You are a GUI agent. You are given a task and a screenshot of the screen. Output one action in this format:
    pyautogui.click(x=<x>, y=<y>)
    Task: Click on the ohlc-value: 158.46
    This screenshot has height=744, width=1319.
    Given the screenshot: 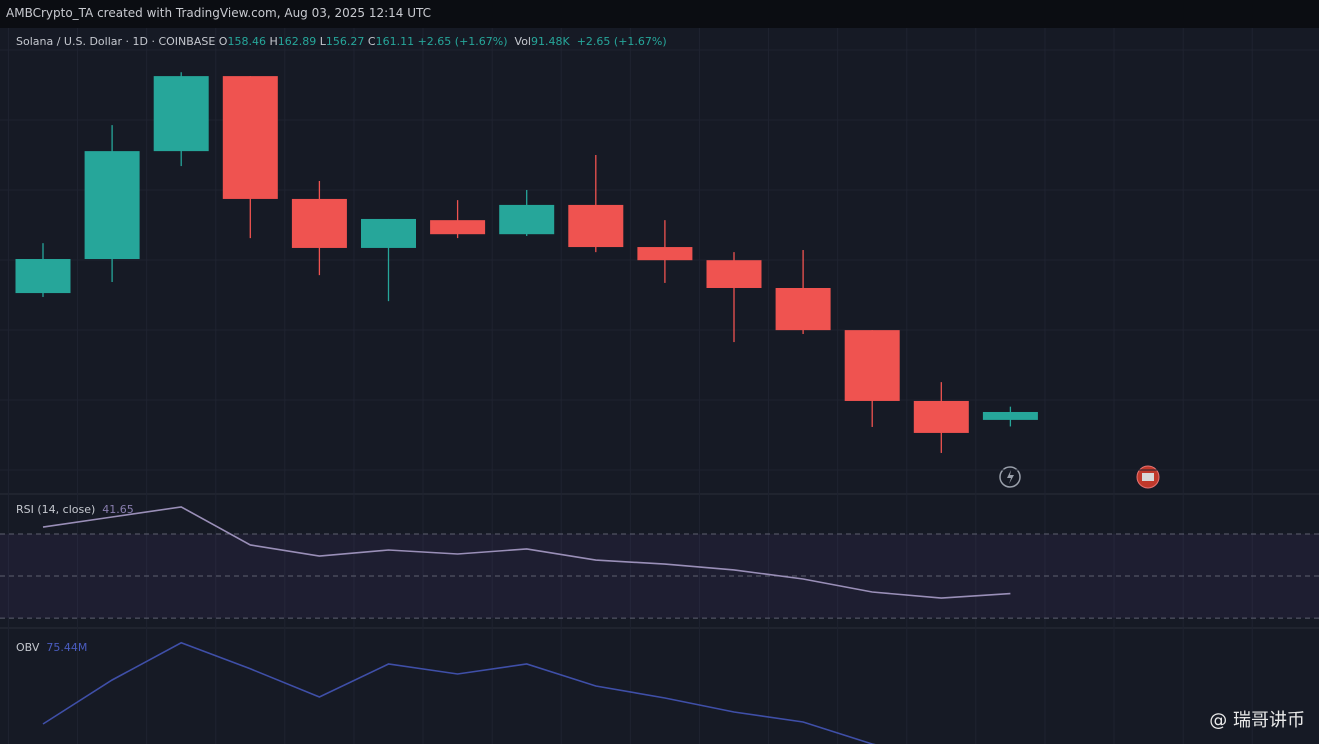 What is the action you would take?
    pyautogui.click(x=246, y=41)
    